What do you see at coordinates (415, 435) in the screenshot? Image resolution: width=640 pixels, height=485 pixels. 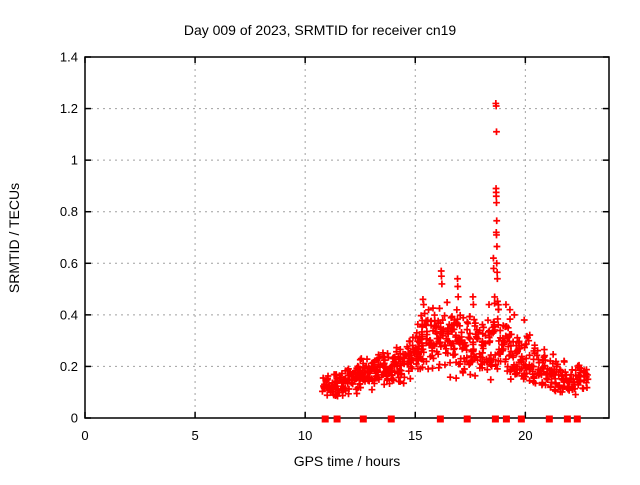 I see `x-tick-label: 15` at bounding box center [415, 435].